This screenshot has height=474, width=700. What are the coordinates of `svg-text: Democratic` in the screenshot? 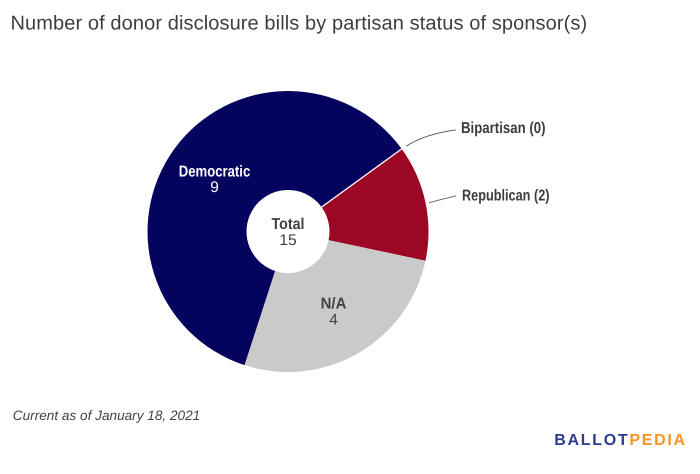 It's located at (215, 172).